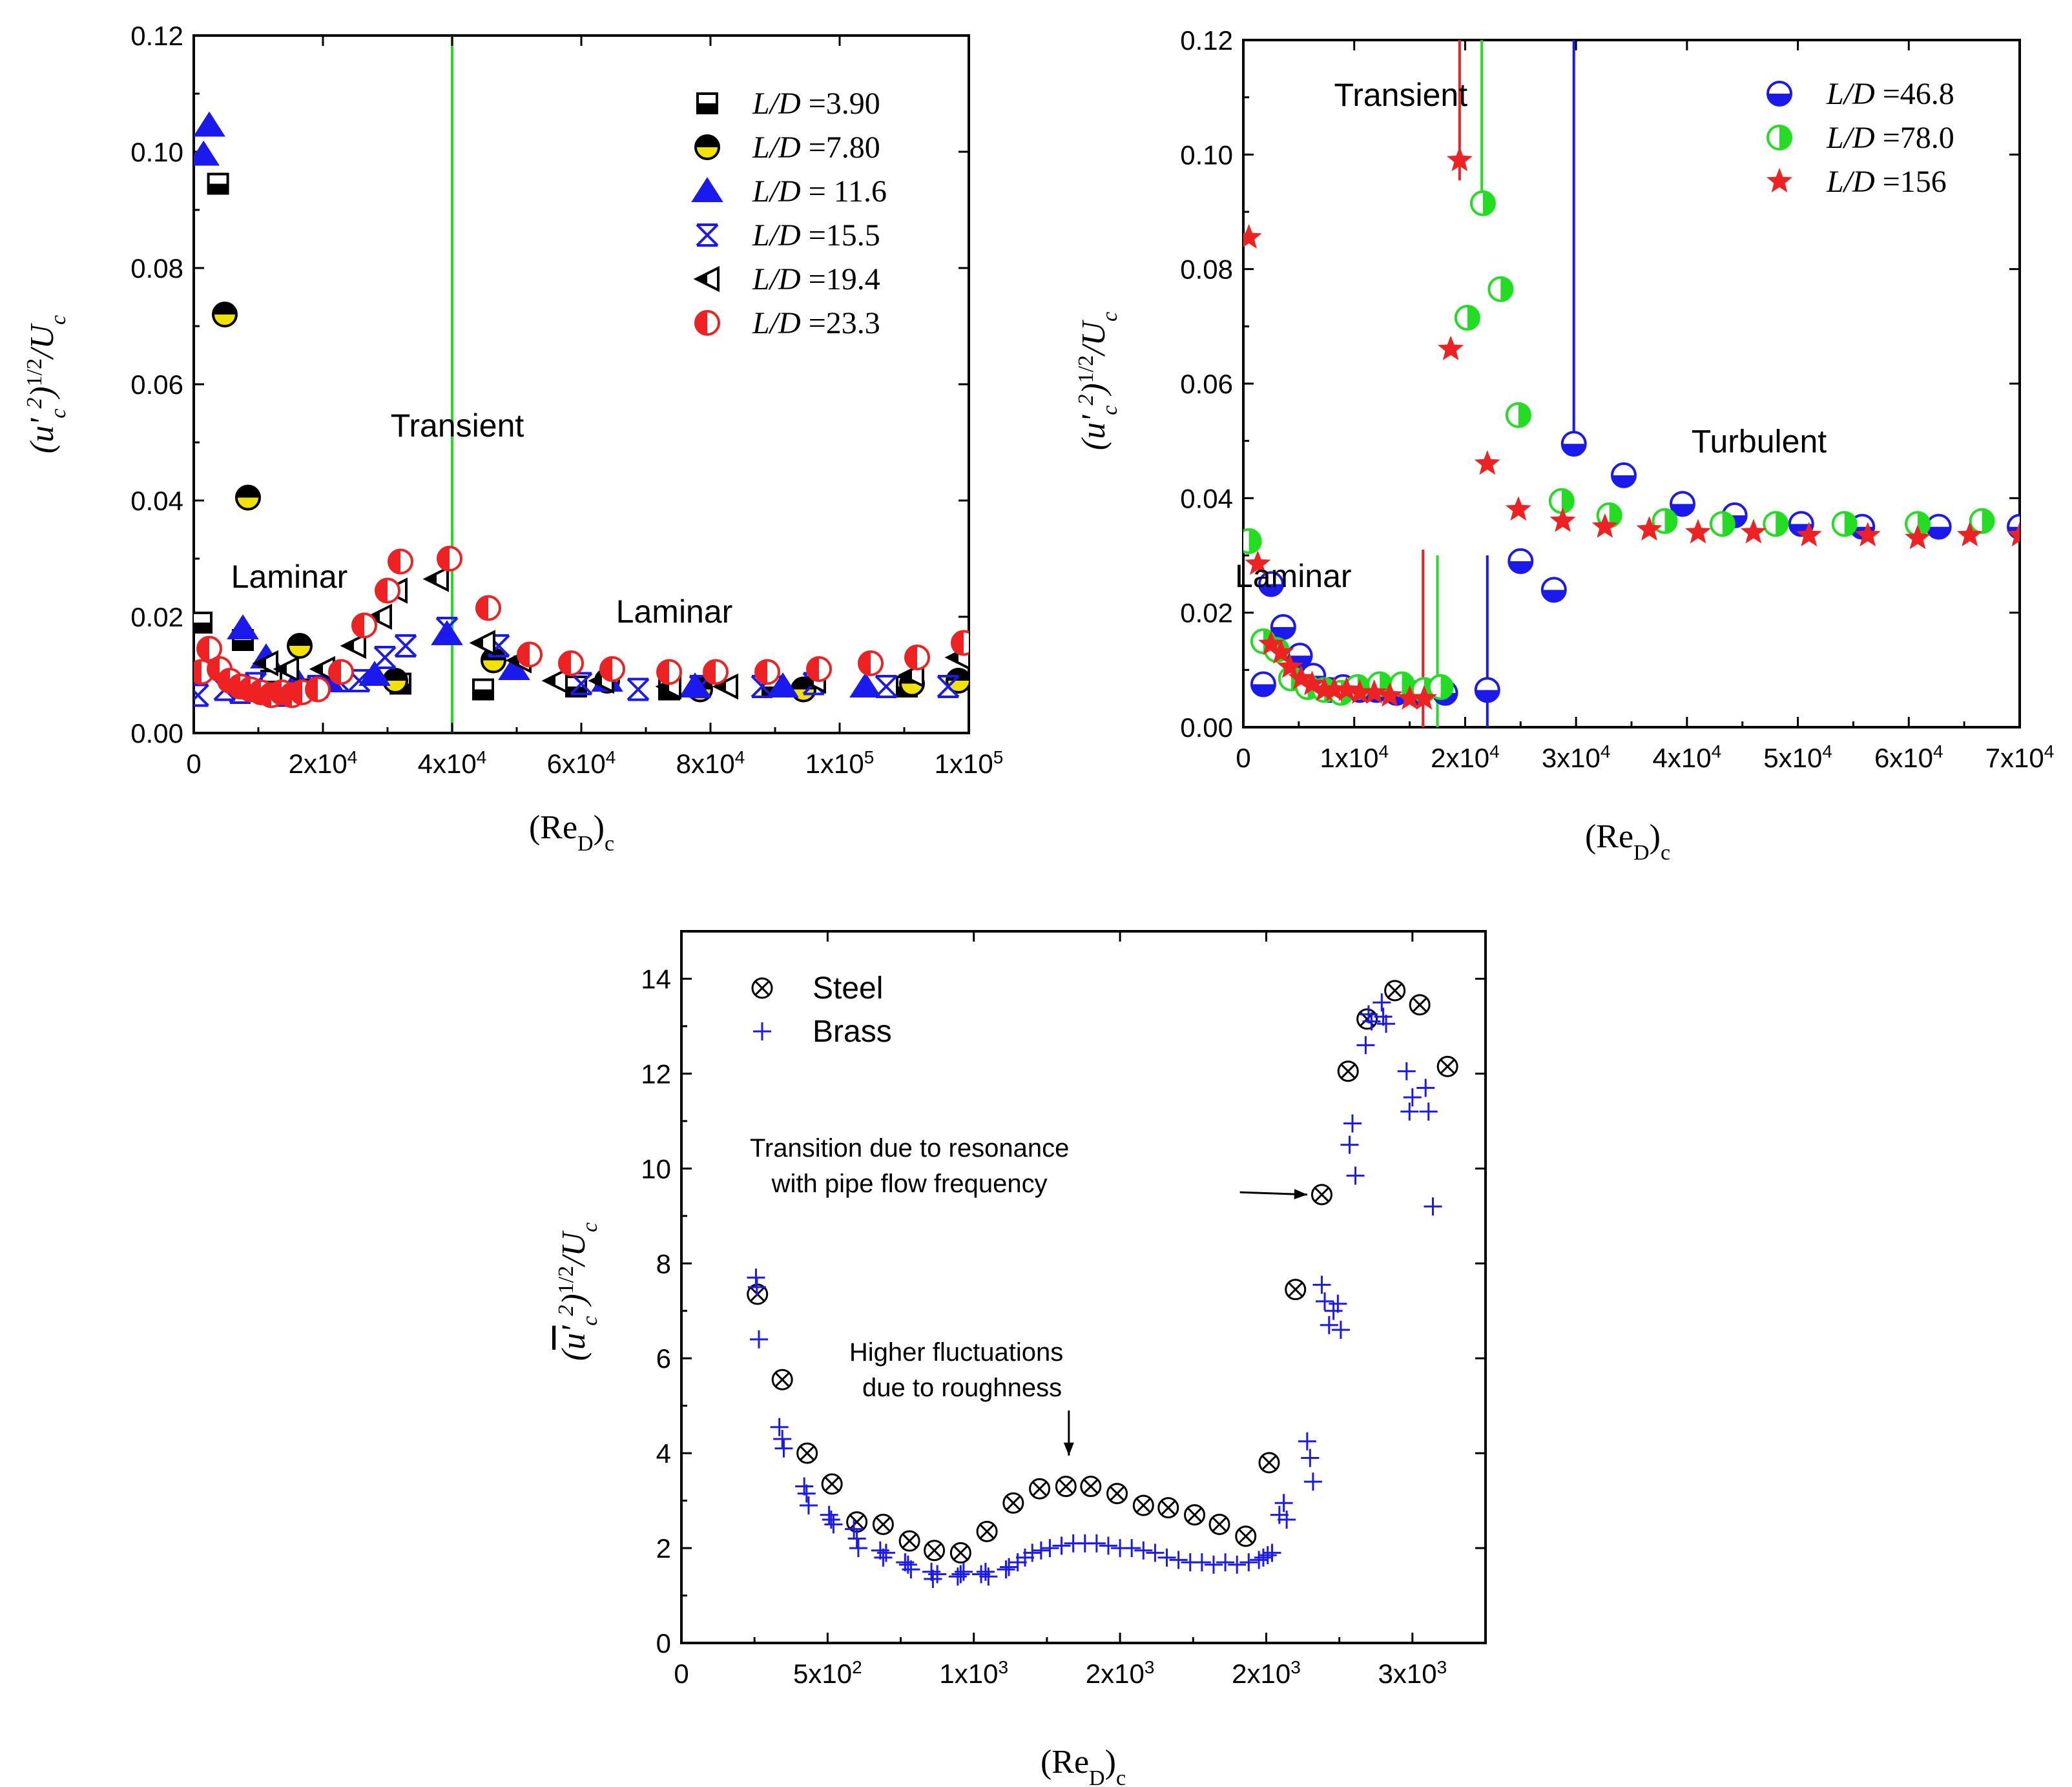  Describe the element at coordinates (1465, 757) in the screenshot. I see `x-tick-label: 2x10⁴` at that location.